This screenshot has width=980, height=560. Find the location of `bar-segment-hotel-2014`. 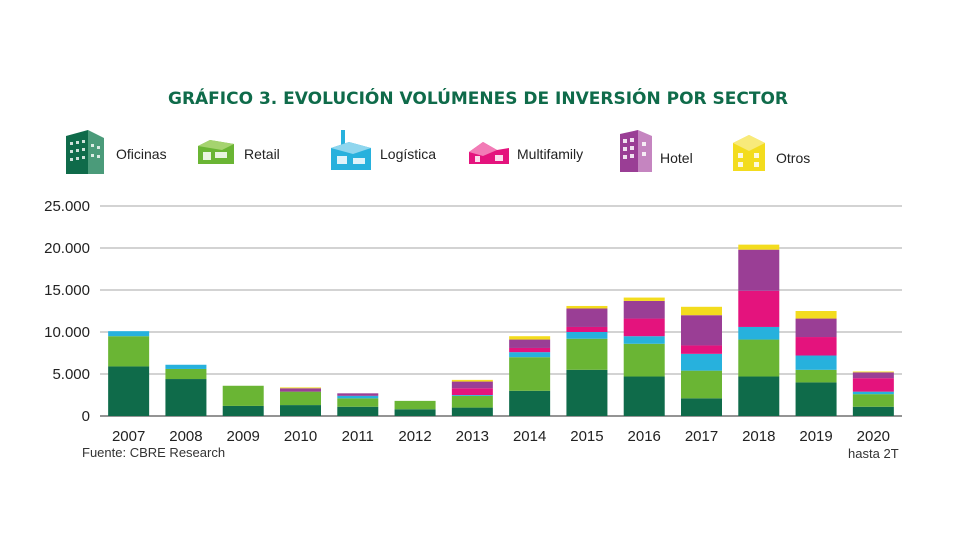

bar-segment-hotel-2014 is located at coordinates (530, 343).